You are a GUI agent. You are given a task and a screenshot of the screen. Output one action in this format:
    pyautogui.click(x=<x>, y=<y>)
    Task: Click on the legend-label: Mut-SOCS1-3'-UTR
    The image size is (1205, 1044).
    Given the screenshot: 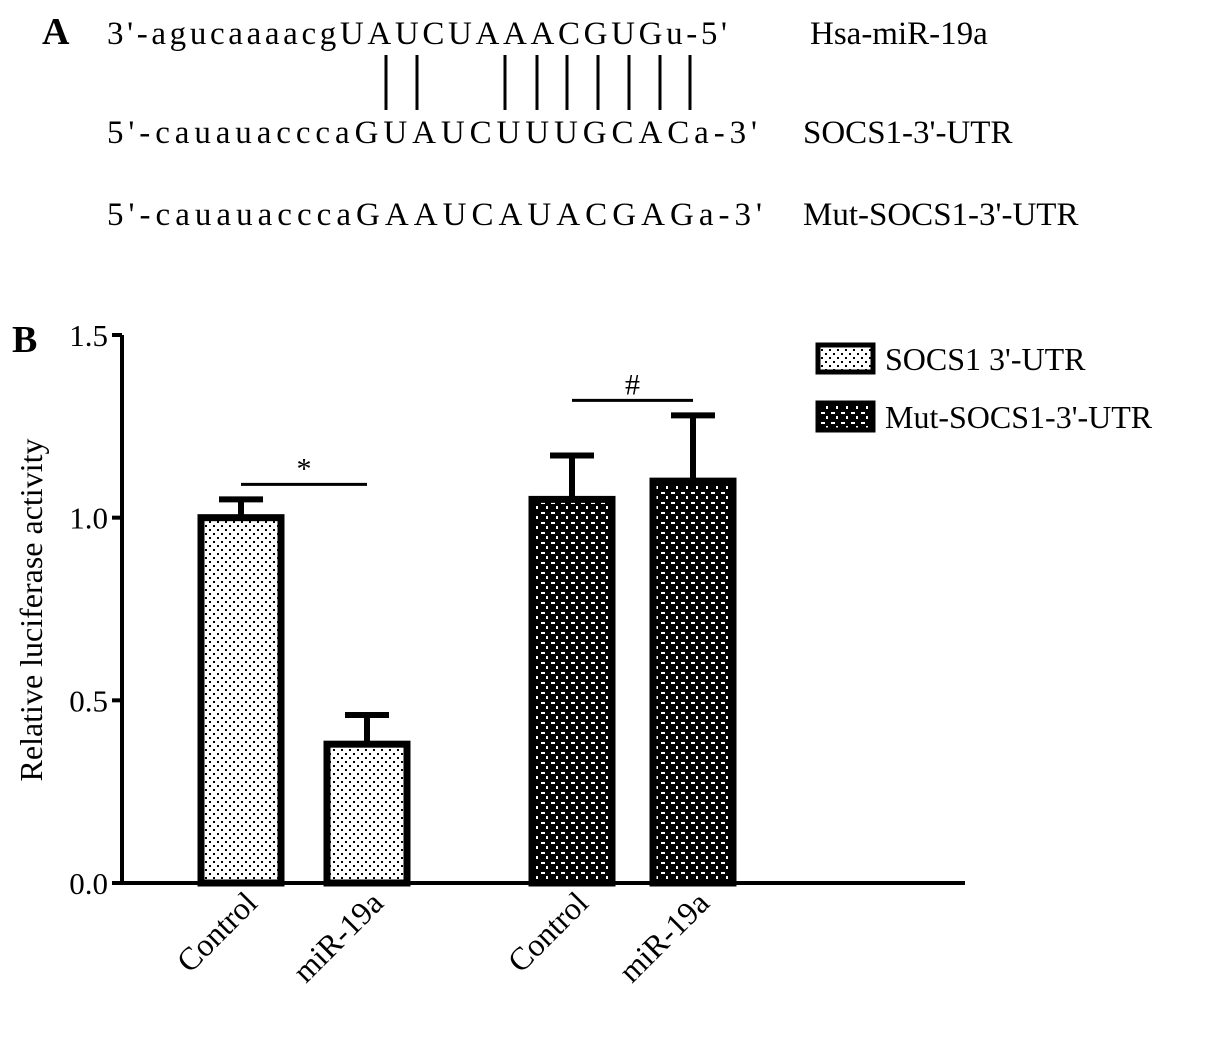 What is the action you would take?
    pyautogui.click(x=1019, y=417)
    